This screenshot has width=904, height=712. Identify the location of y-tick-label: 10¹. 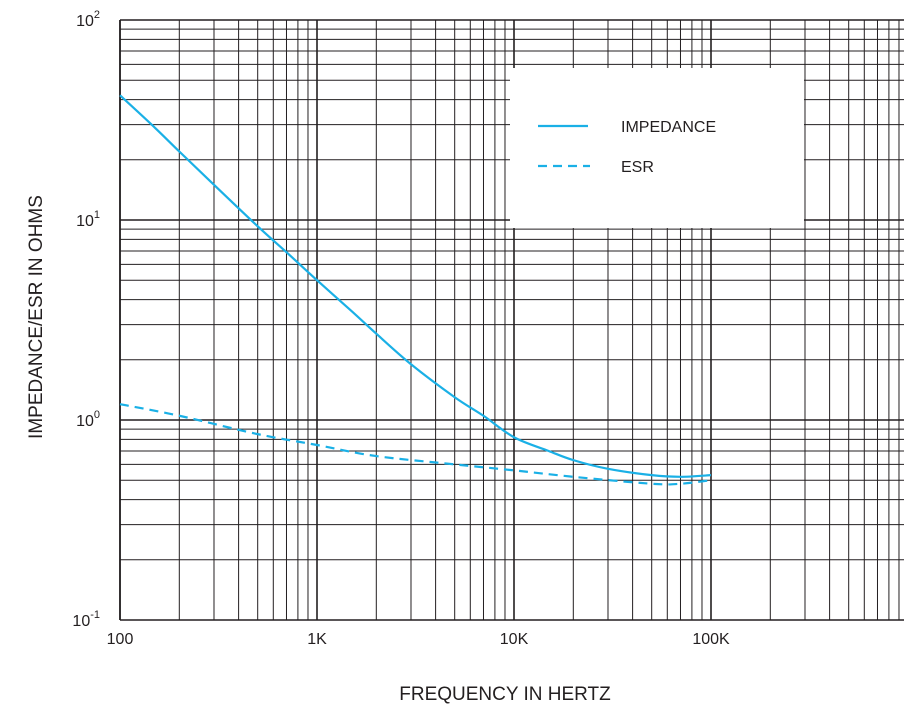
(88, 219).